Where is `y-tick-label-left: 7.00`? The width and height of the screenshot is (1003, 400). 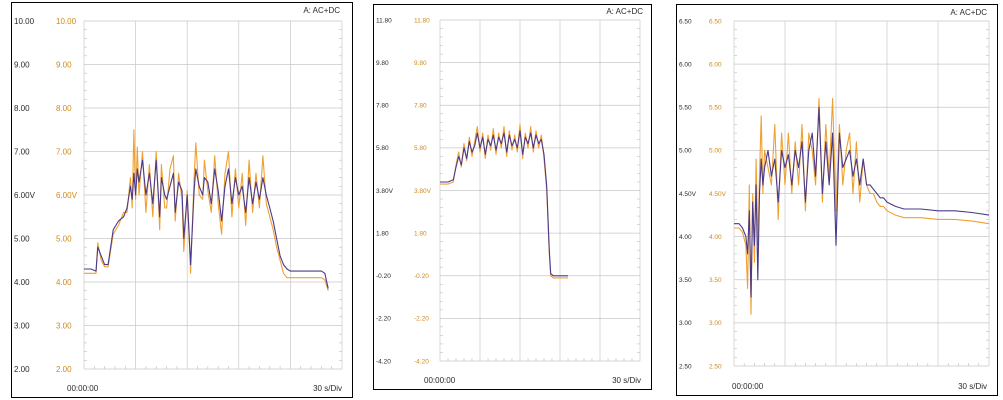
y-tick-label-left: 7.00 is located at coordinates (22, 151).